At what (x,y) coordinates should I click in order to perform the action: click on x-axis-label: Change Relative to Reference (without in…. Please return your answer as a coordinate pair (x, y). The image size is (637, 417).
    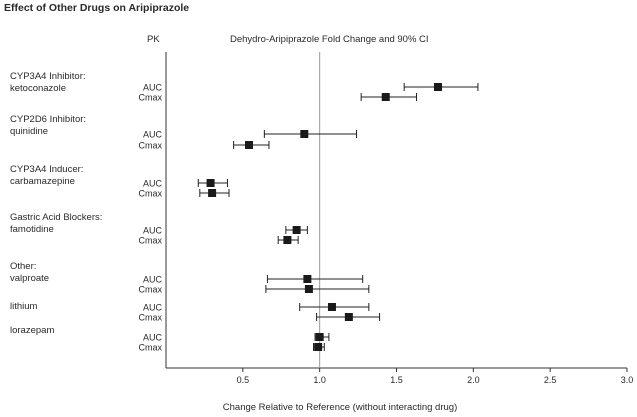
    Looking at the image, I should click on (340, 407).